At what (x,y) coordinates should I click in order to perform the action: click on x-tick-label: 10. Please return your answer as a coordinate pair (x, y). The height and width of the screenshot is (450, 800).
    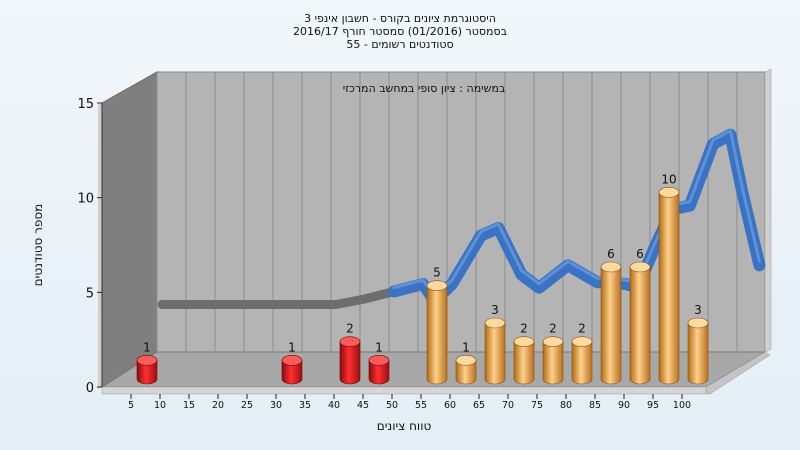
    Looking at the image, I should click on (160, 405).